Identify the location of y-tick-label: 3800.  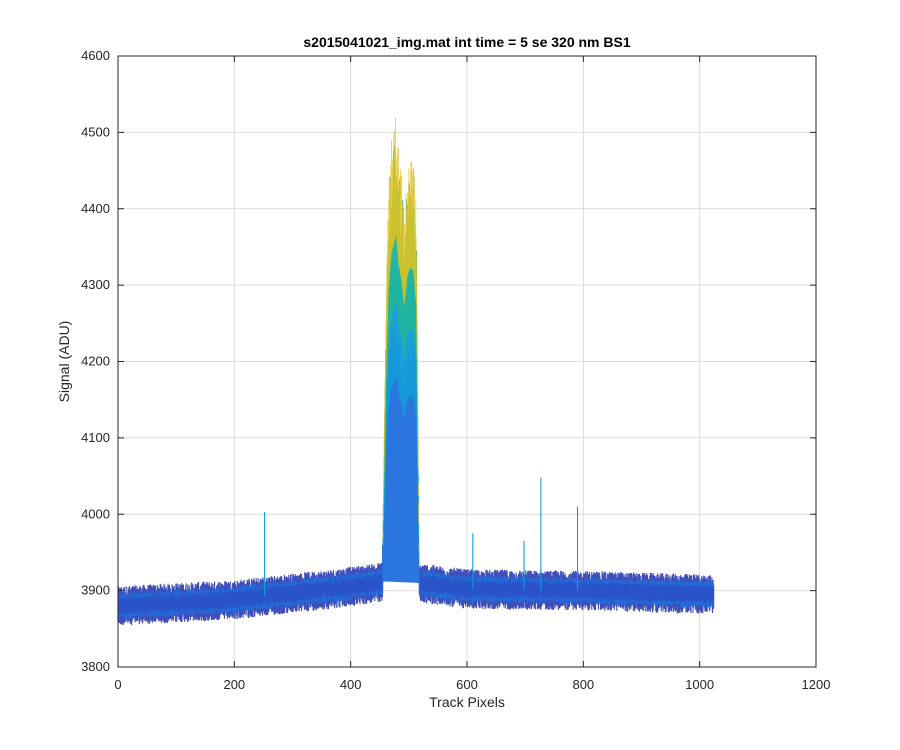
(95, 666).